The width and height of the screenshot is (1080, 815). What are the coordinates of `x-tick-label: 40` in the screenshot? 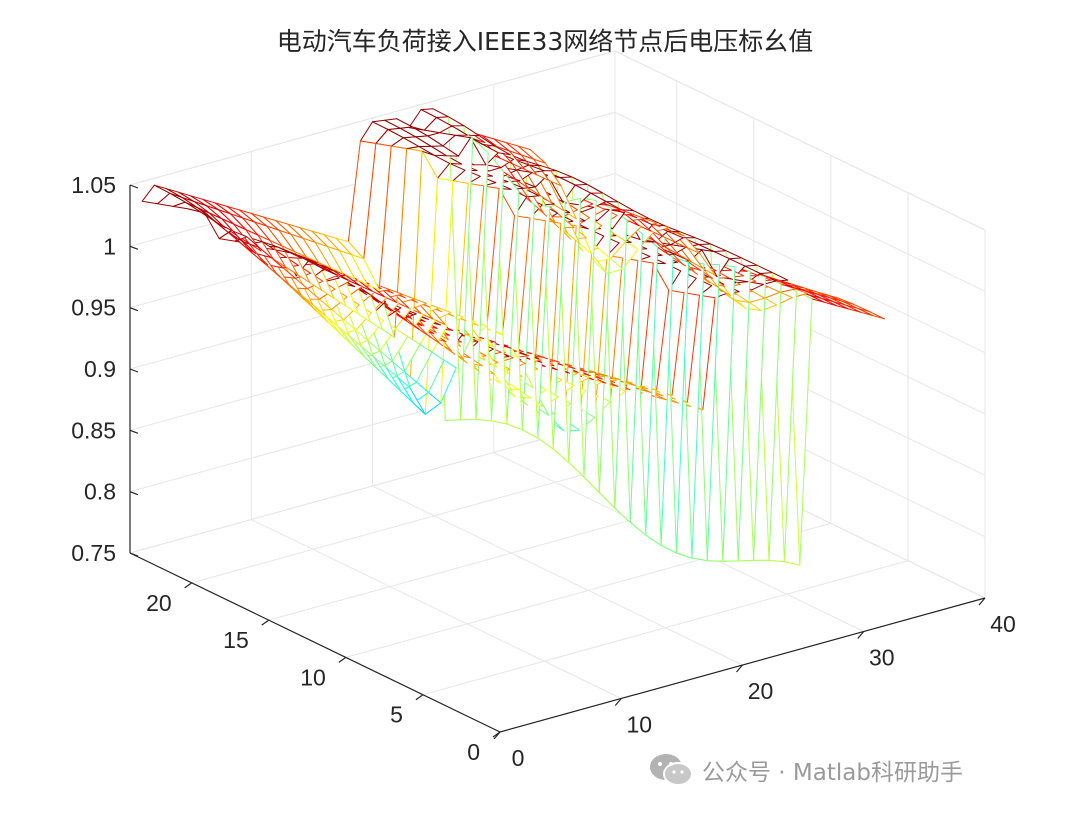 It's located at (1003, 624).